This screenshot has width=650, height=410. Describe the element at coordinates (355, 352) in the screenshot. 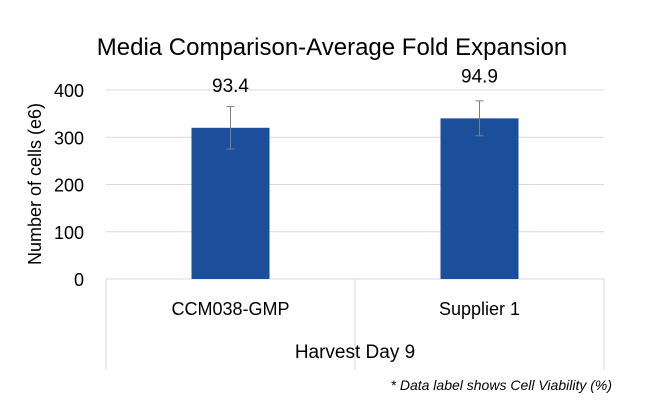

I see `x-axis-title: Harvest Day 9` at that location.